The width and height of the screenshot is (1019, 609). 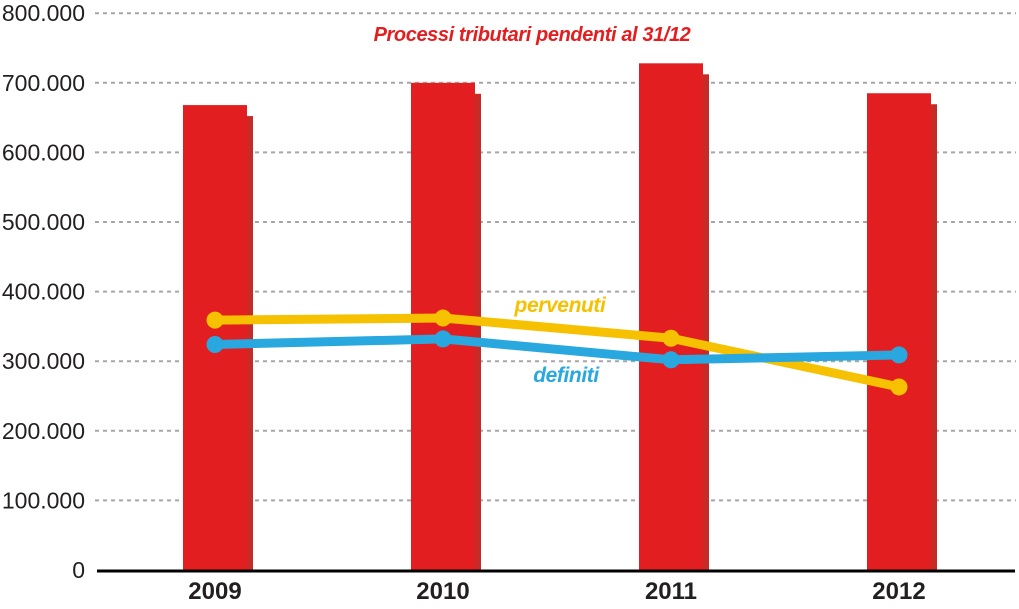 What do you see at coordinates (566, 375) in the screenshot?
I see `series-label-definiti: definiti` at bounding box center [566, 375].